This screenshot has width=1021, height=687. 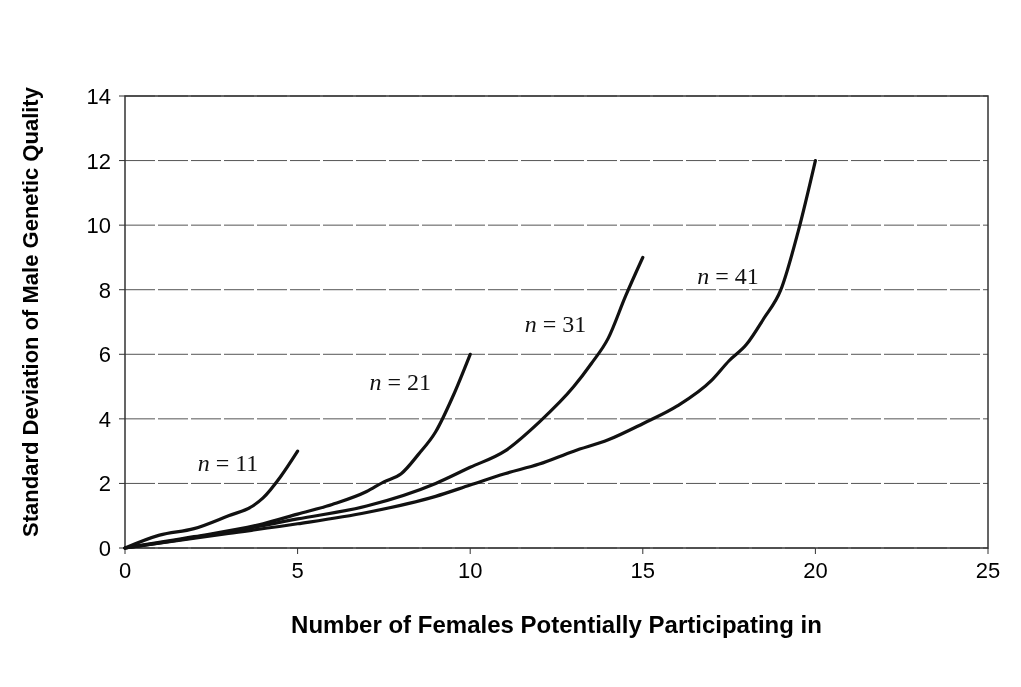 I want to click on series-label: n = 11, so click(x=228, y=462).